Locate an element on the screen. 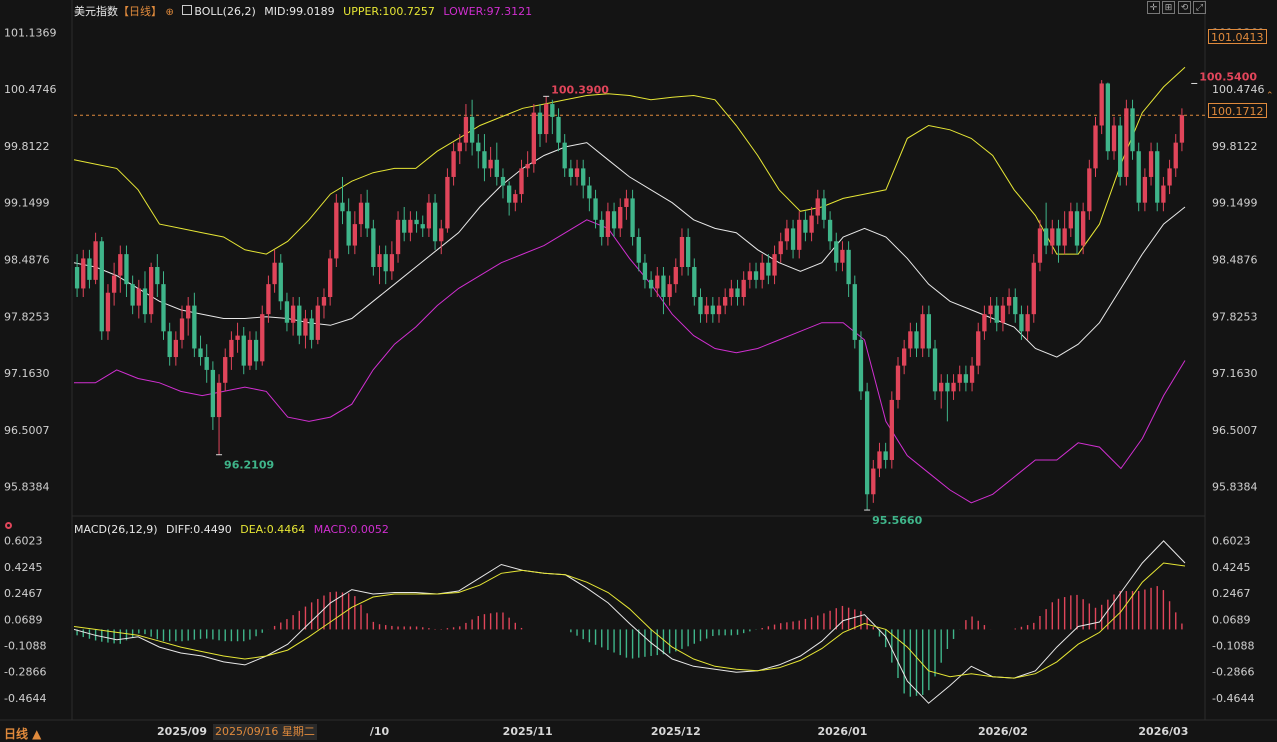 The width and height of the screenshot is (1277, 742). indicator-icon is located at coordinates (187, 10).